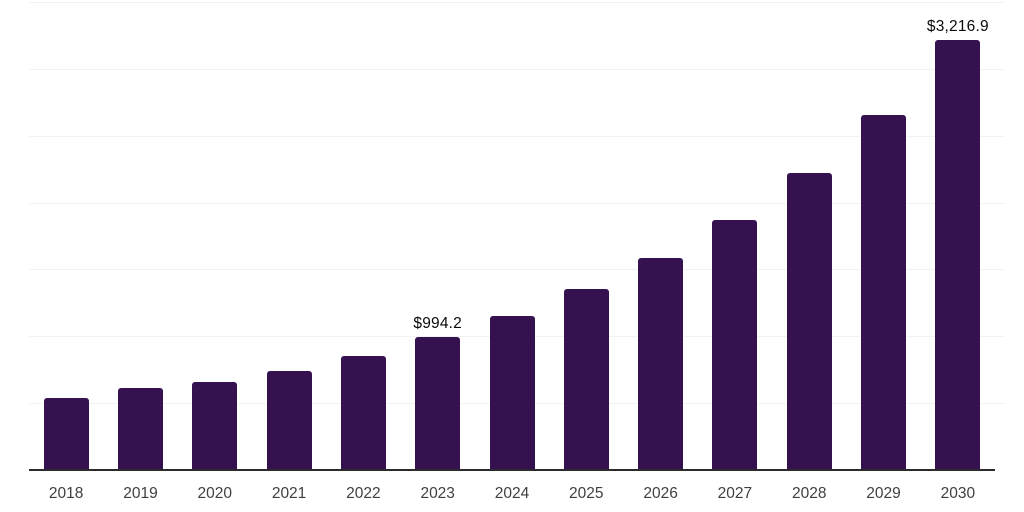 The height and width of the screenshot is (512, 1024). Describe the element at coordinates (437, 493) in the screenshot. I see `x-tick-label-2023: 2023` at that location.